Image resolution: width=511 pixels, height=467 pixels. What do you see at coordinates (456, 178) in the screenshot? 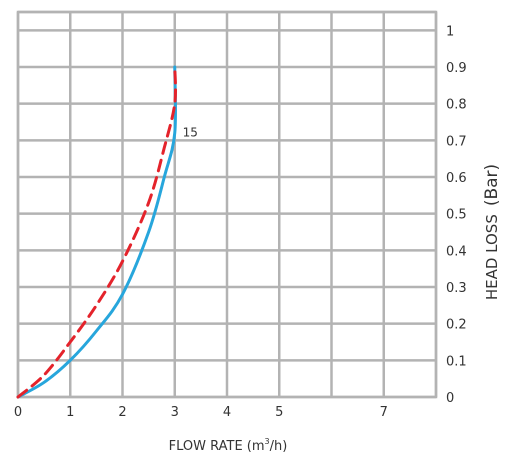
I see `y-tick-label: 0.6` at bounding box center [456, 178].